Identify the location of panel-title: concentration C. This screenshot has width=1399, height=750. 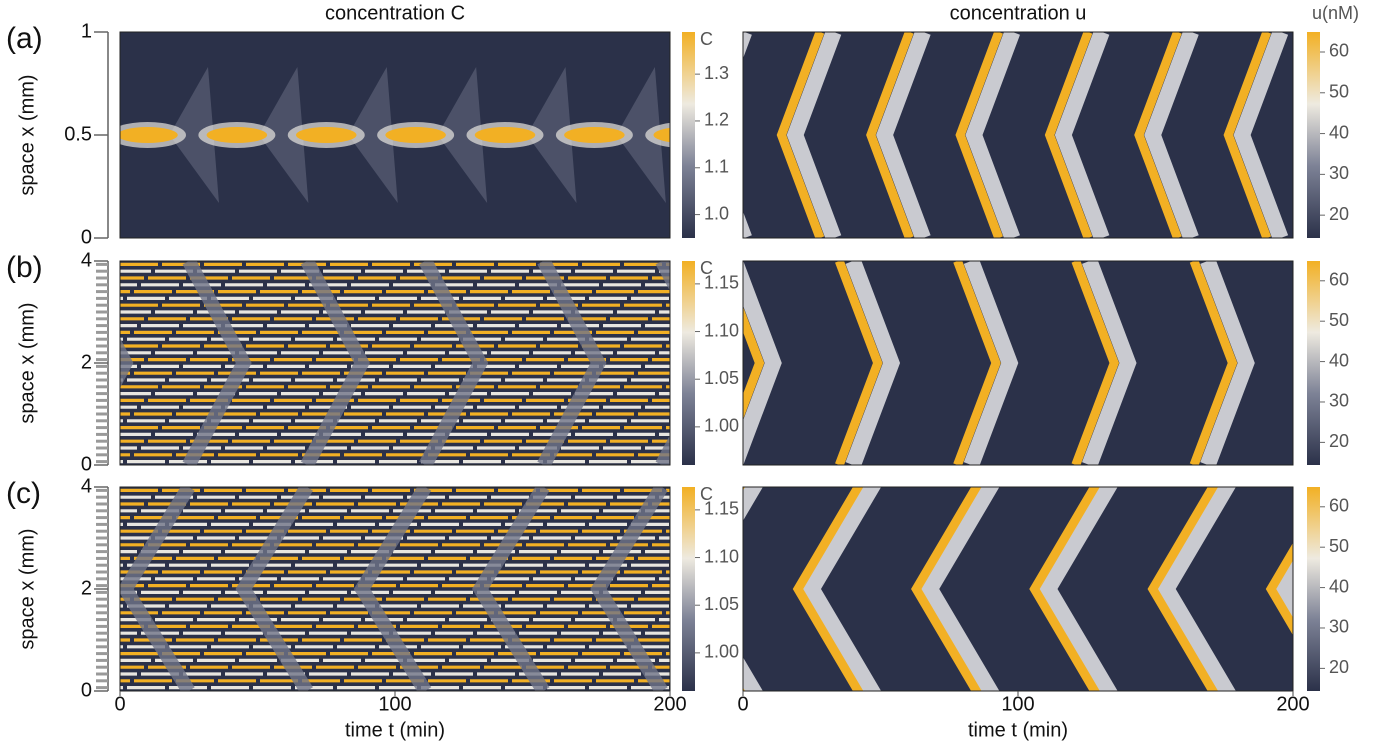
(395, 13).